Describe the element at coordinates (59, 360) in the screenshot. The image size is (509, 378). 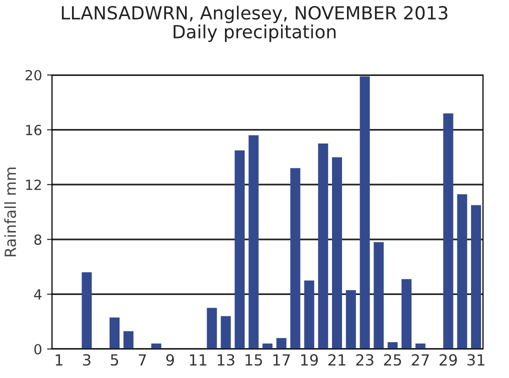
I see `x-tick-label: 1` at that location.